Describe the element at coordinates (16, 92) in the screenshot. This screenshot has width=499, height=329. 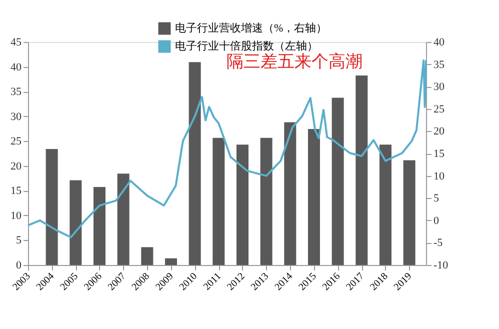
I see `y-tick-label: 35` at that location.